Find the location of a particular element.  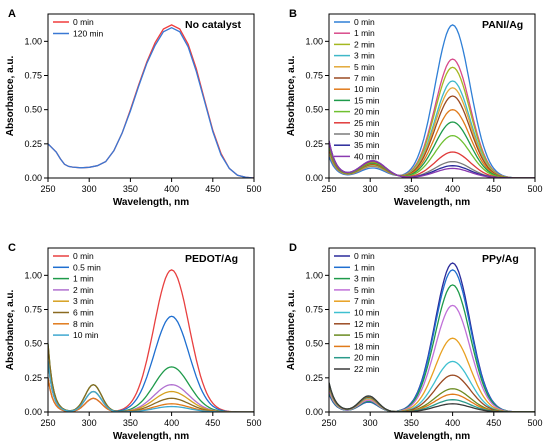

legend-label: 8 min is located at coordinates (83, 324).